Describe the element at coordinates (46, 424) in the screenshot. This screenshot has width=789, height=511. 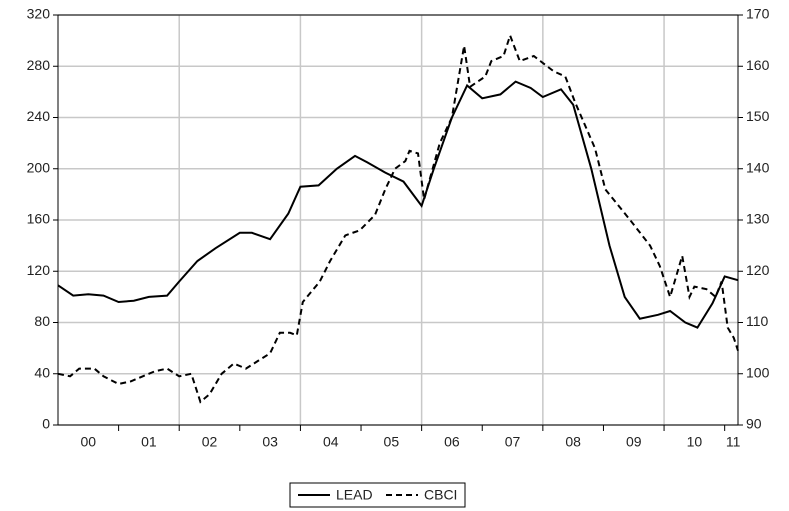
I see `y-tick-label: 0` at that location.